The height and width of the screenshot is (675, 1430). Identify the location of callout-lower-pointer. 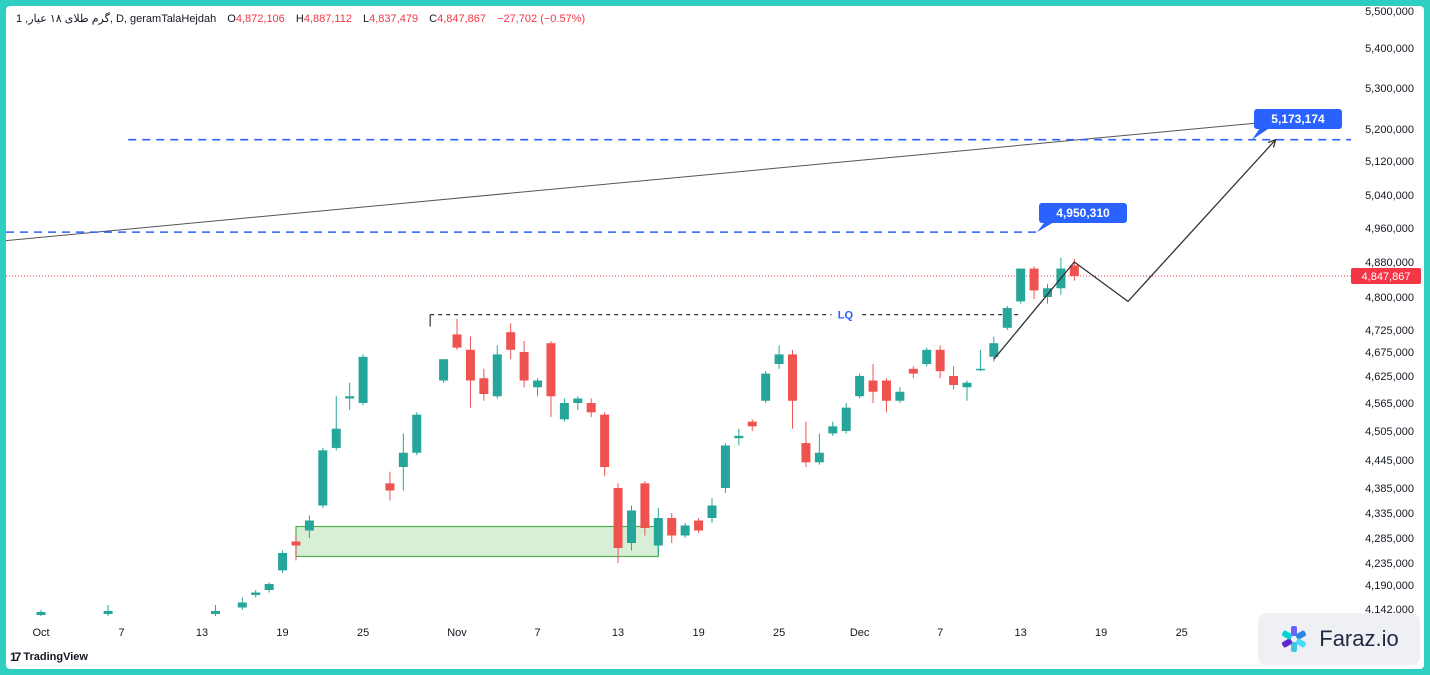
(1048, 226).